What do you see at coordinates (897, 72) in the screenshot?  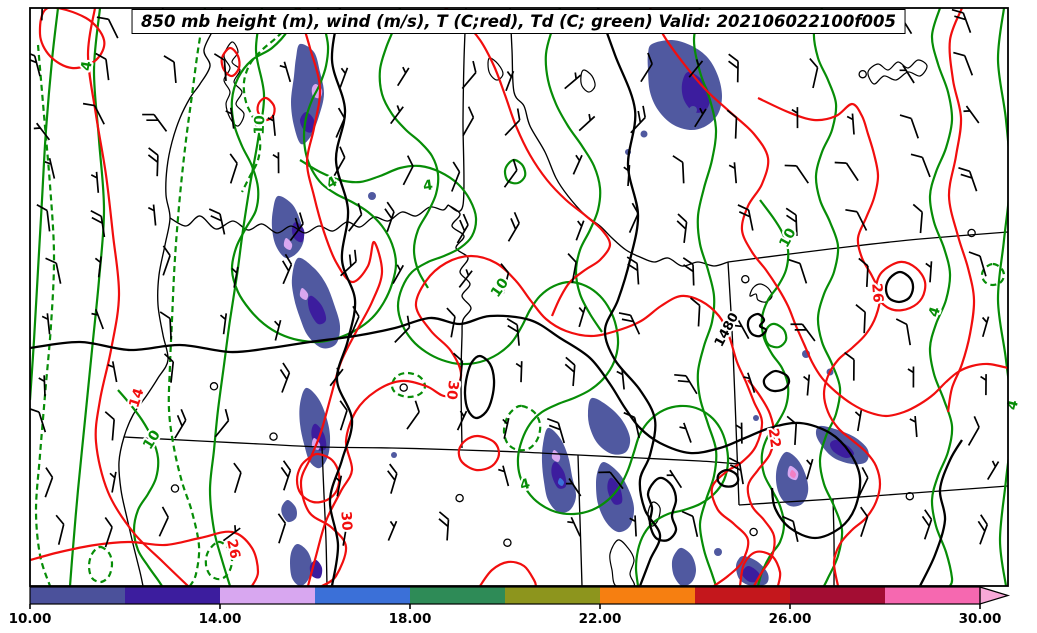 I see `lake-outline` at bounding box center [897, 72].